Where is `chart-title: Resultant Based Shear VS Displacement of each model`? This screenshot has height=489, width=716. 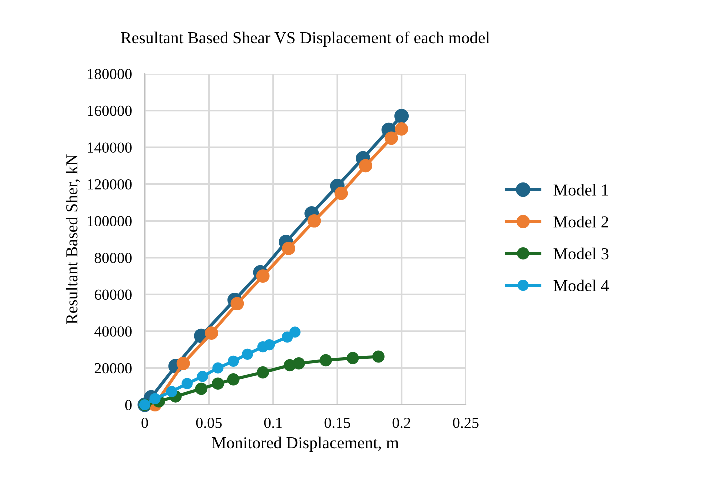
chart-title: Resultant Based Shear VS Displacement of each model is located at coordinates (305, 39).